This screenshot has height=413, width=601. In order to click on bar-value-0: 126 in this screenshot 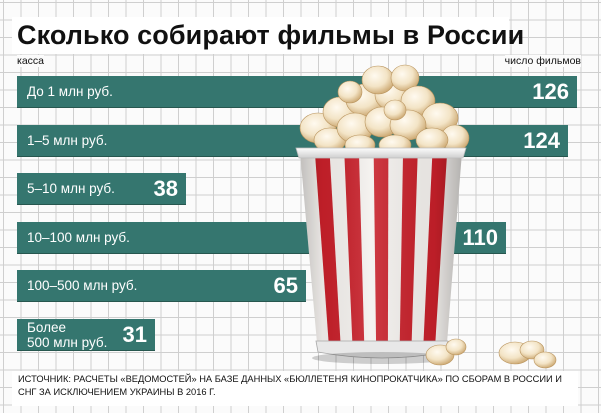, I will do `click(550, 91)`.